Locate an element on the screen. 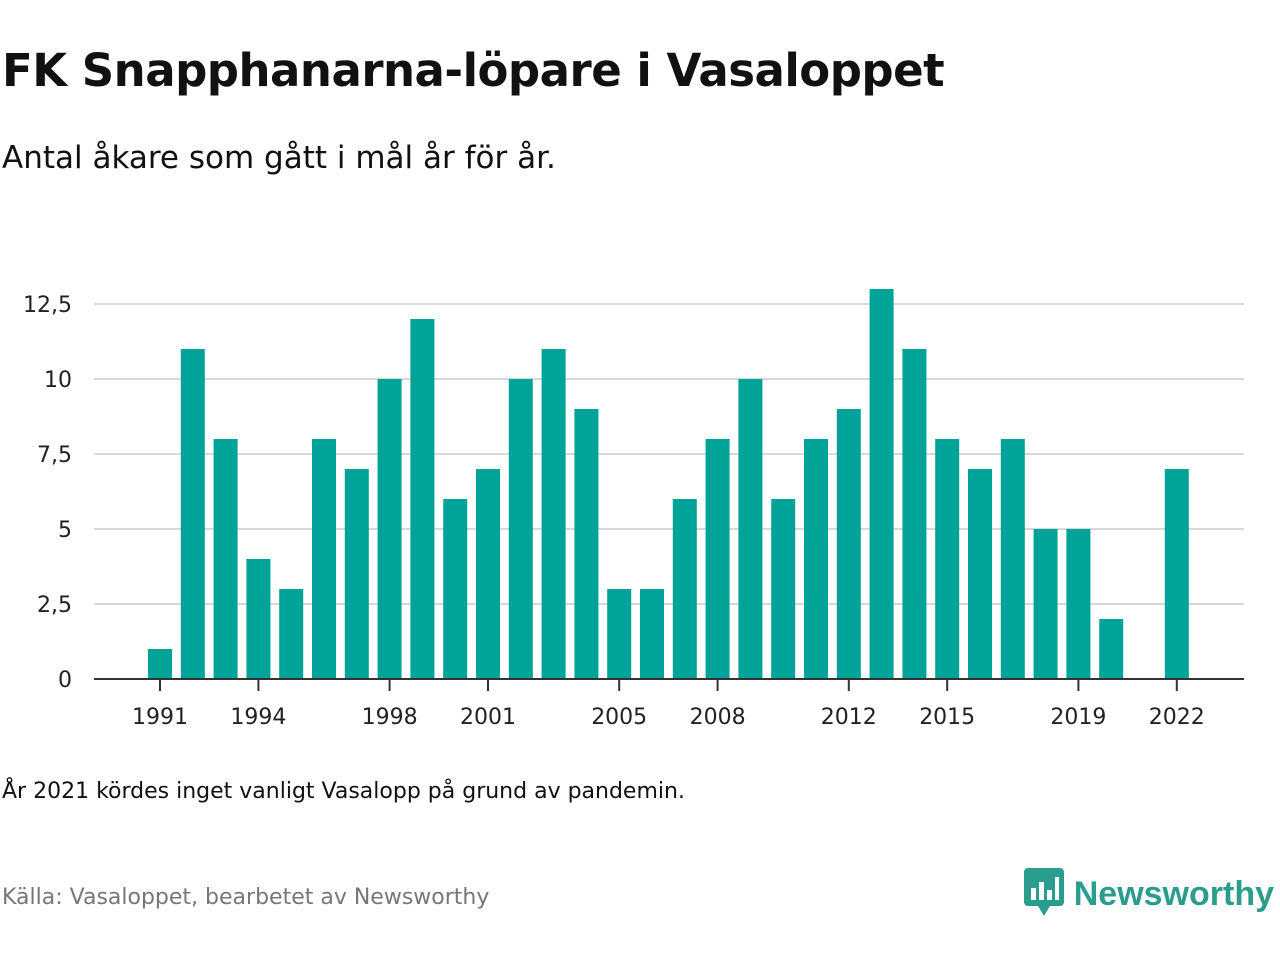 The image size is (1280, 960). bar-2006 is located at coordinates (652, 634).